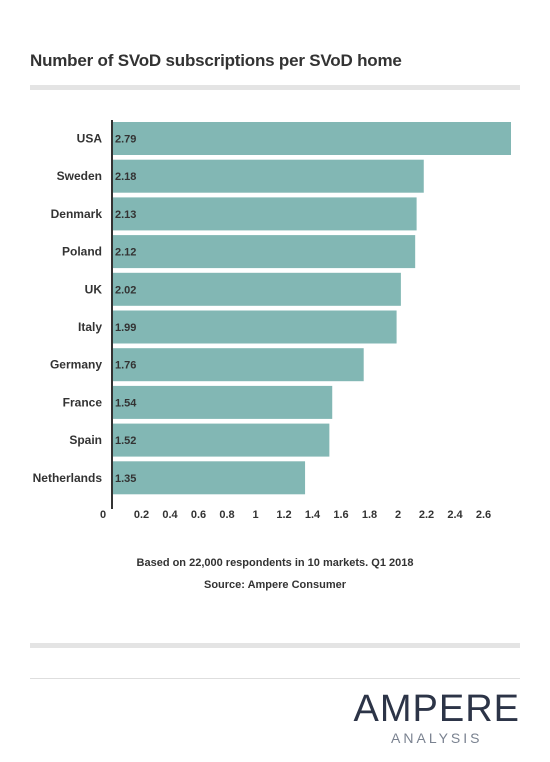 Image resolution: width=550 pixels, height=762 pixels. Describe the element at coordinates (125, 441) in the screenshot. I see `data-label: 1.52` at that location.